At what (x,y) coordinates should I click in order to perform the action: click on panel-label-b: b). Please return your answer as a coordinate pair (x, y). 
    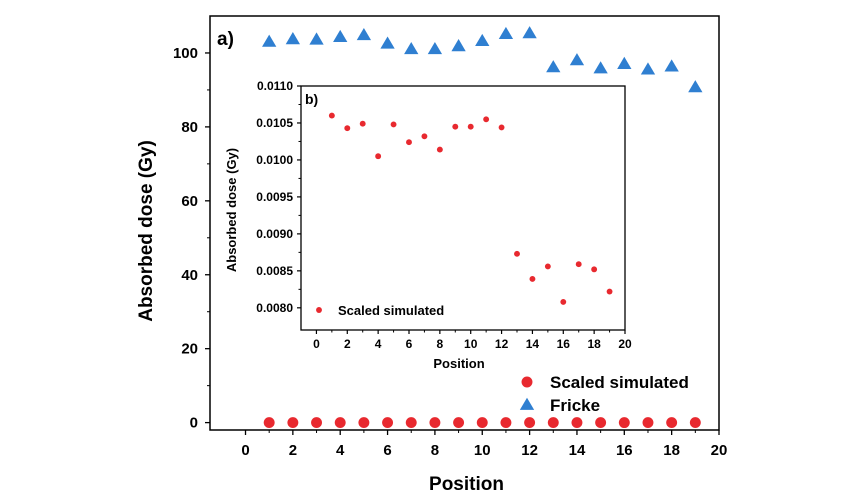
    Looking at the image, I should click on (311, 99).